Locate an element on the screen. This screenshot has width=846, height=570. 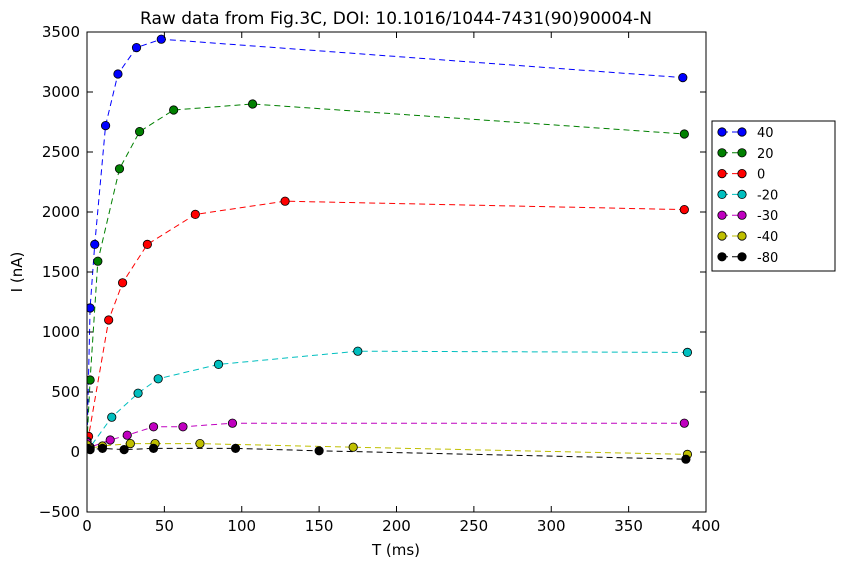
y-tick-label: −500 is located at coordinates (59, 512).